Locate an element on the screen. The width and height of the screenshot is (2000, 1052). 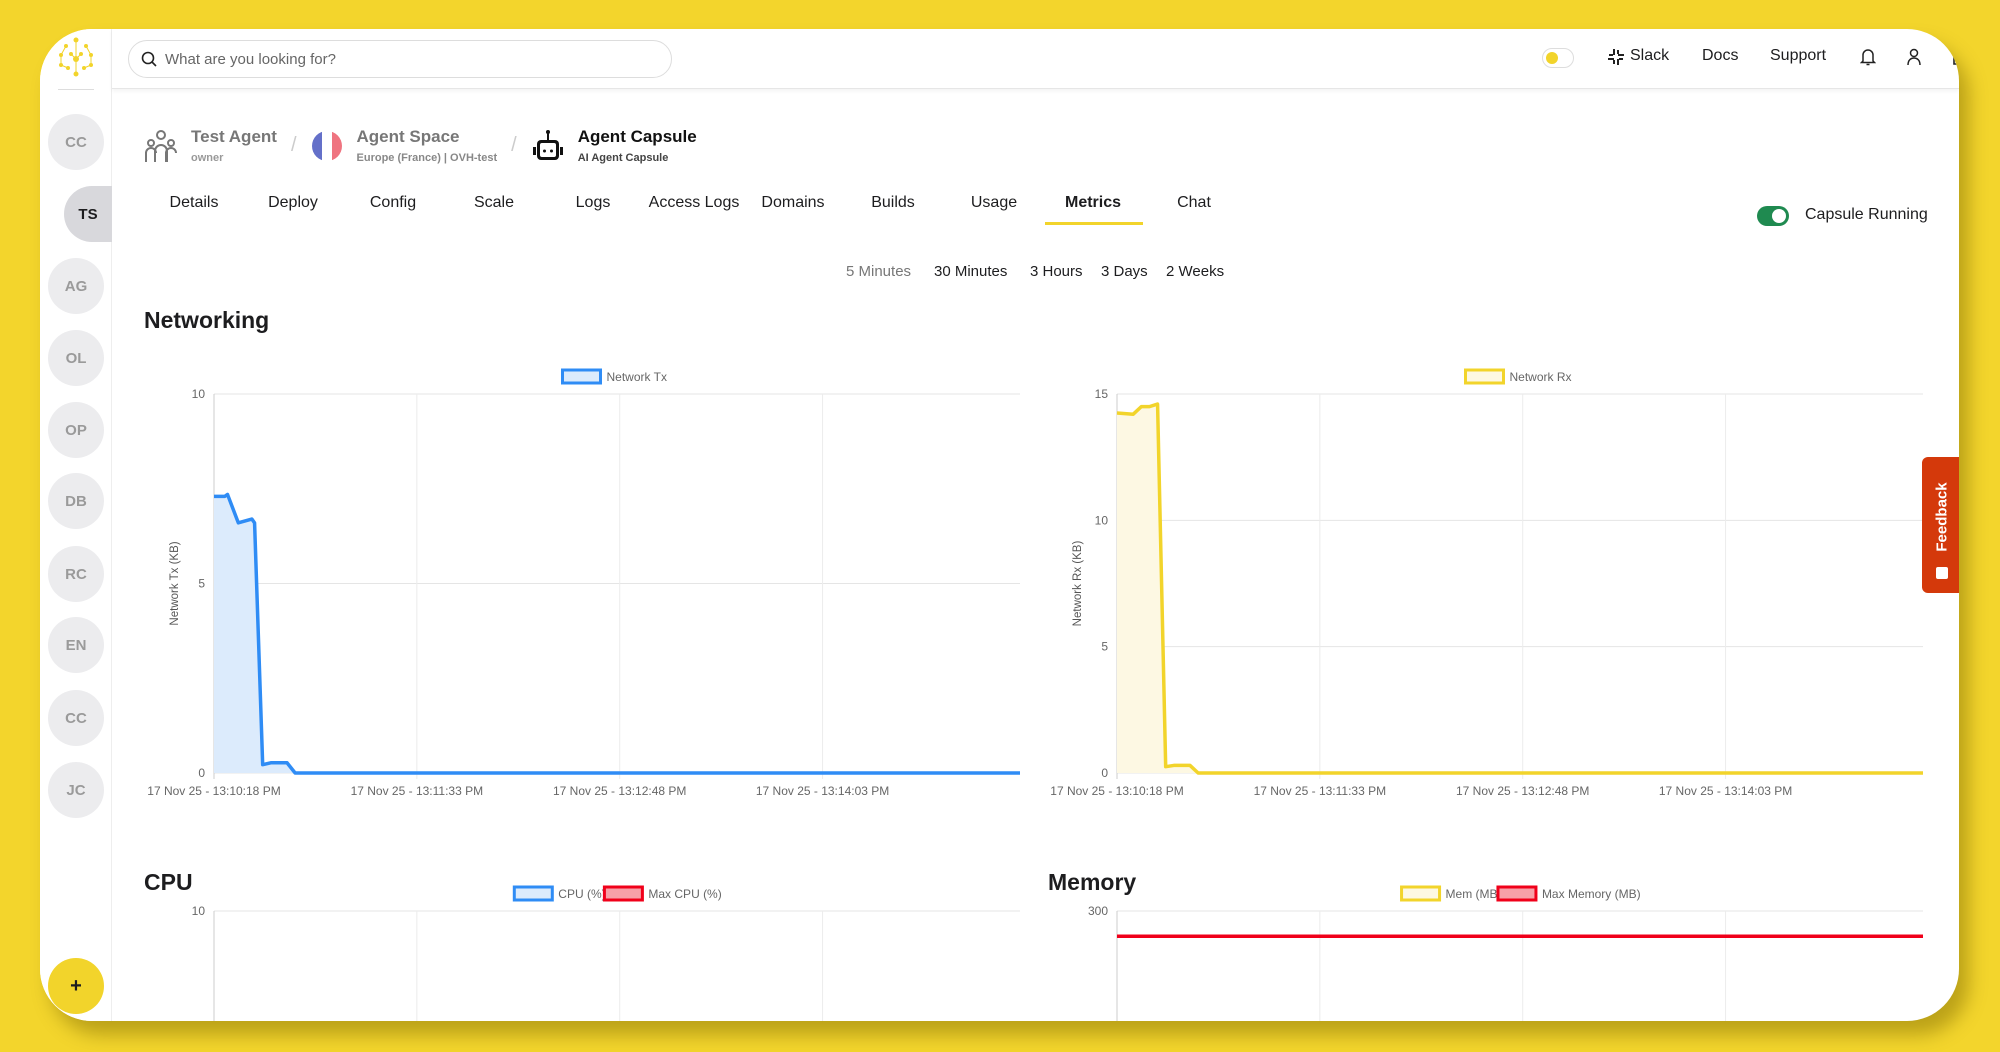
workspace-avatar: OP is located at coordinates (76, 430).